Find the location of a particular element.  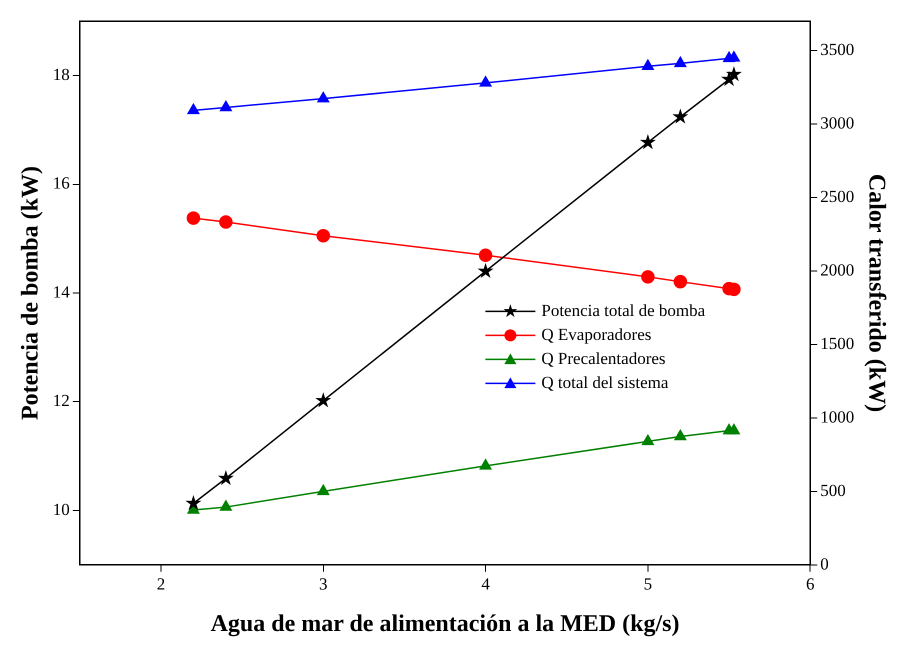

y2-axis-title: Calor transferido (kW) is located at coordinates (876, 293).